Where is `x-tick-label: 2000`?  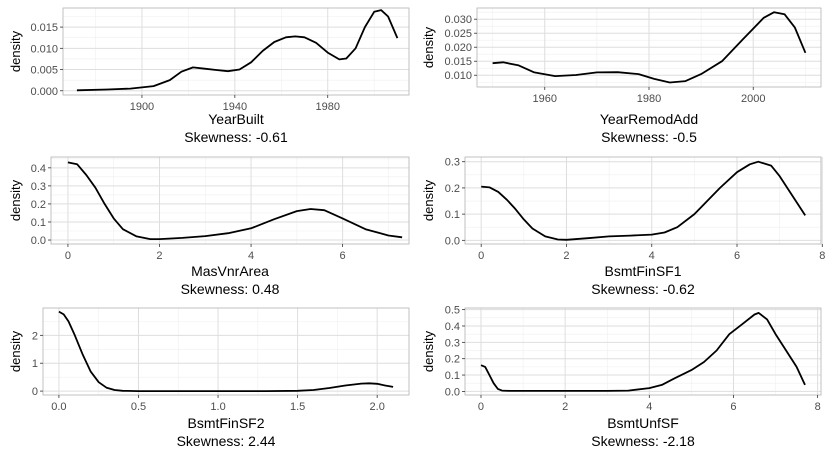
x-tick-label: 2000 is located at coordinates (753, 99).